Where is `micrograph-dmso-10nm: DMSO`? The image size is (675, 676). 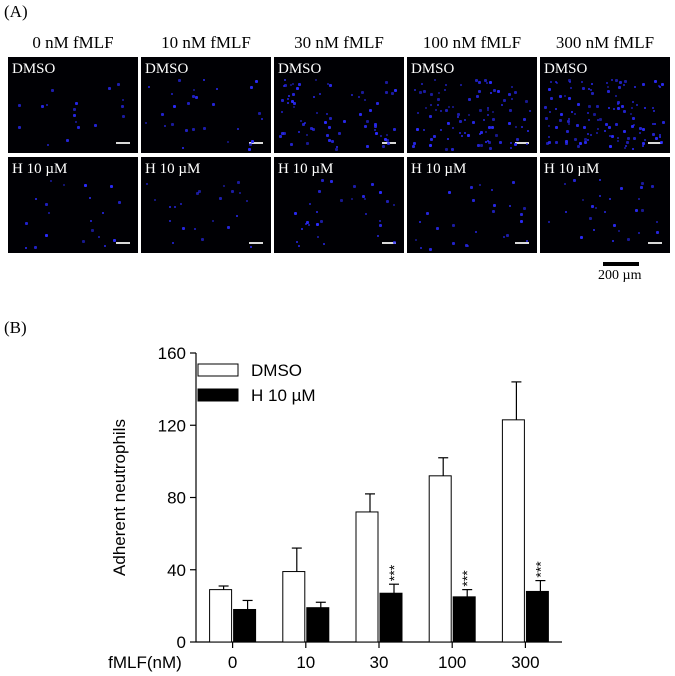 micrograph-dmso-10nm: DMSO is located at coordinates (206, 105).